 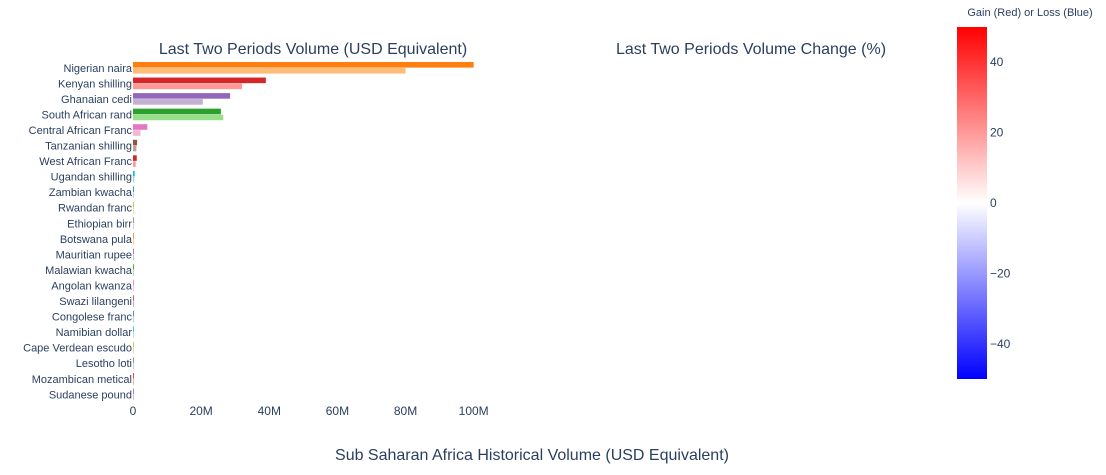 I want to click on y-tick-label: Angolan kwanza, so click(x=92, y=286).